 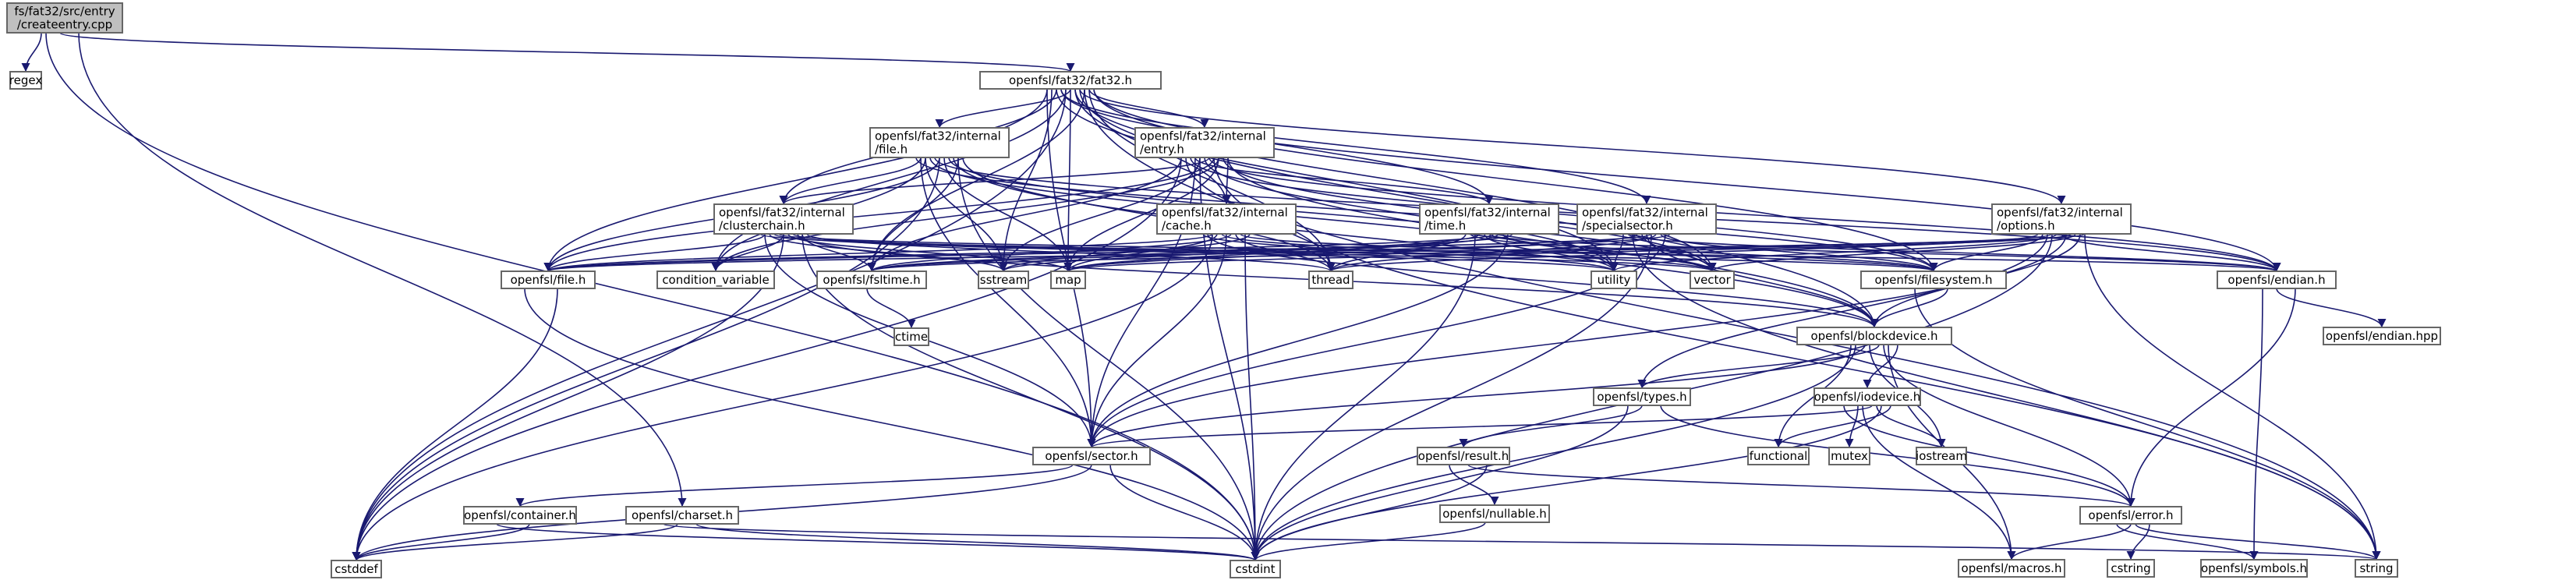 I want to click on node-label: openfsl/result.h, so click(x=1463, y=456).